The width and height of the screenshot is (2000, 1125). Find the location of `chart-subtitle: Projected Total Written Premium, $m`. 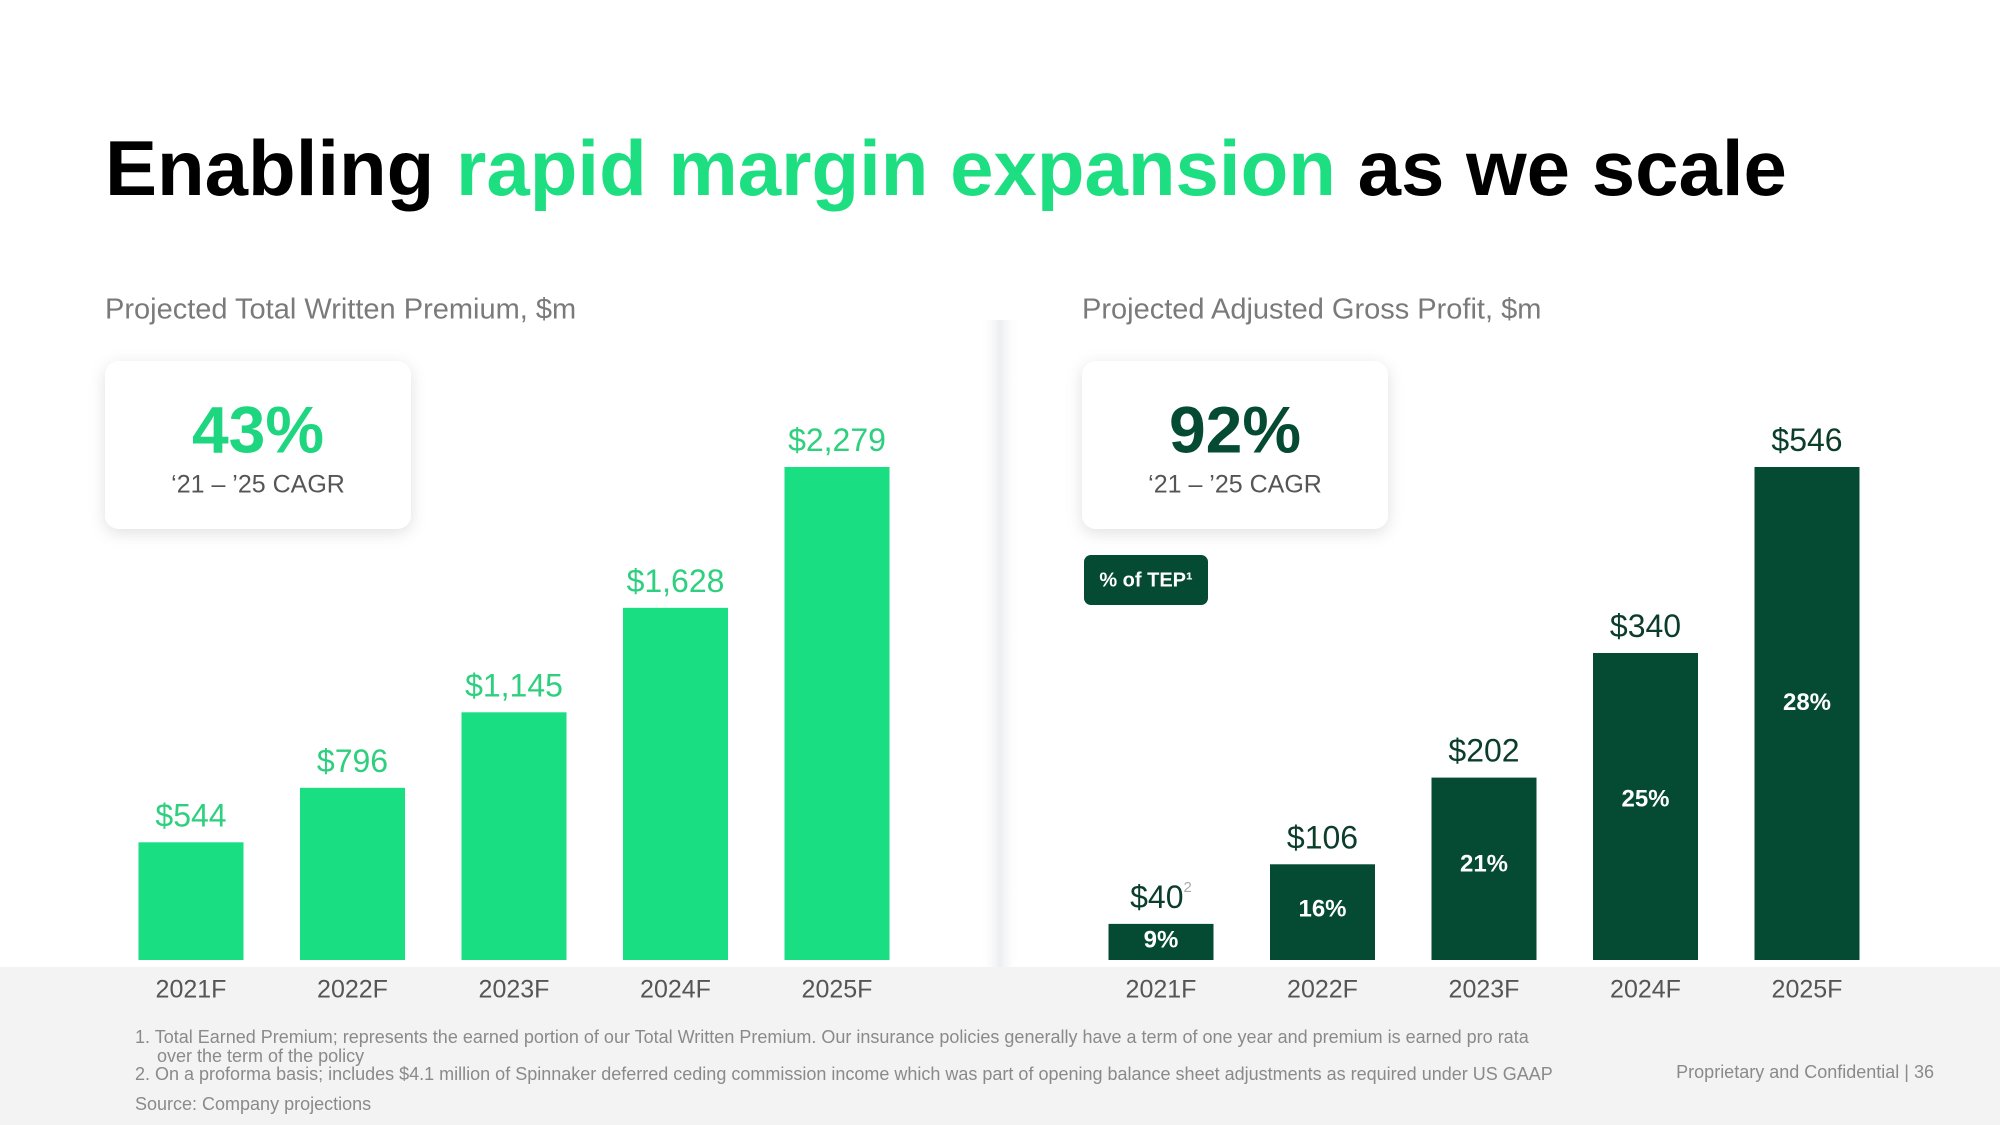

chart-subtitle: Projected Total Written Premium, $m is located at coordinates (340, 310).